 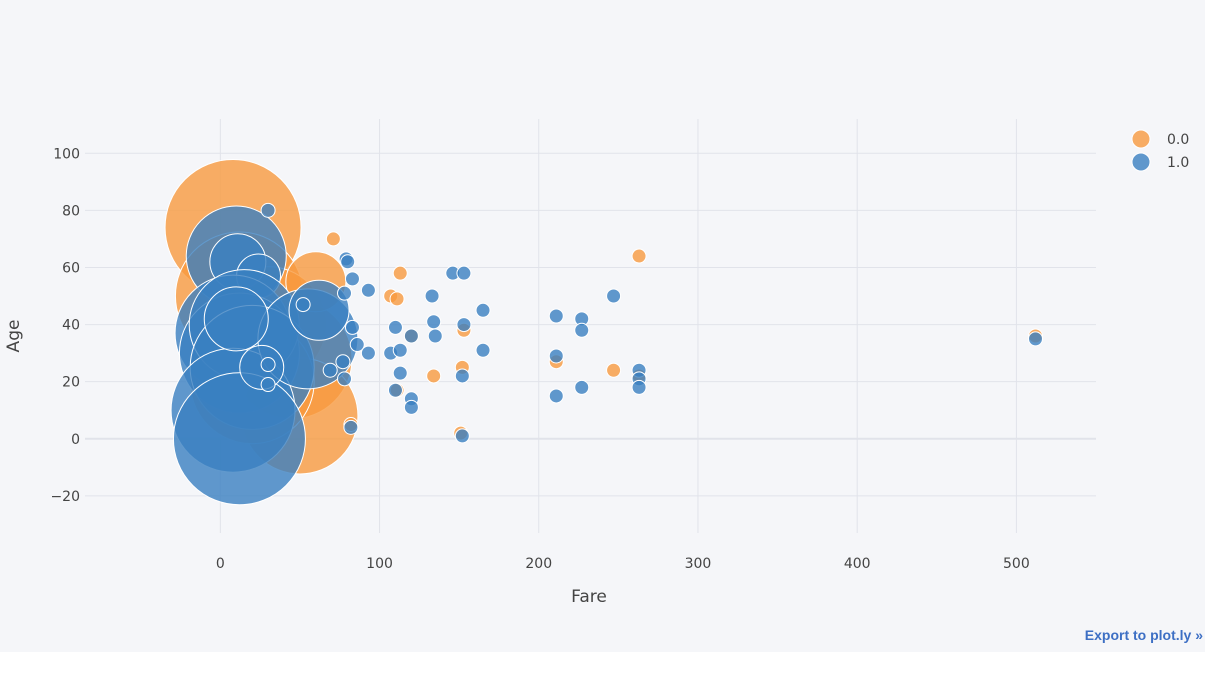 I want to click on y-tick-label: −20, so click(x=65, y=497).